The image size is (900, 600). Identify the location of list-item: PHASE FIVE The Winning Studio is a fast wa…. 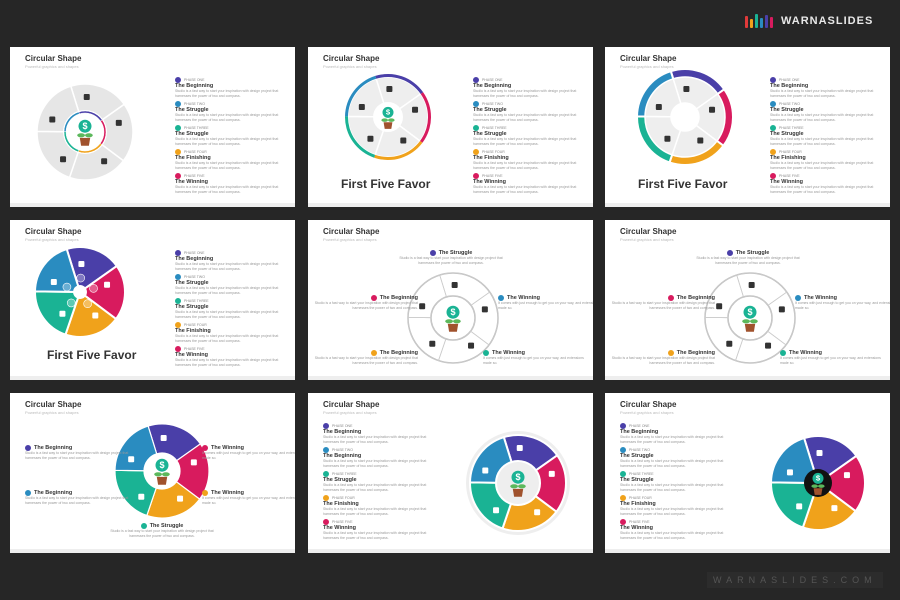
(825, 183).